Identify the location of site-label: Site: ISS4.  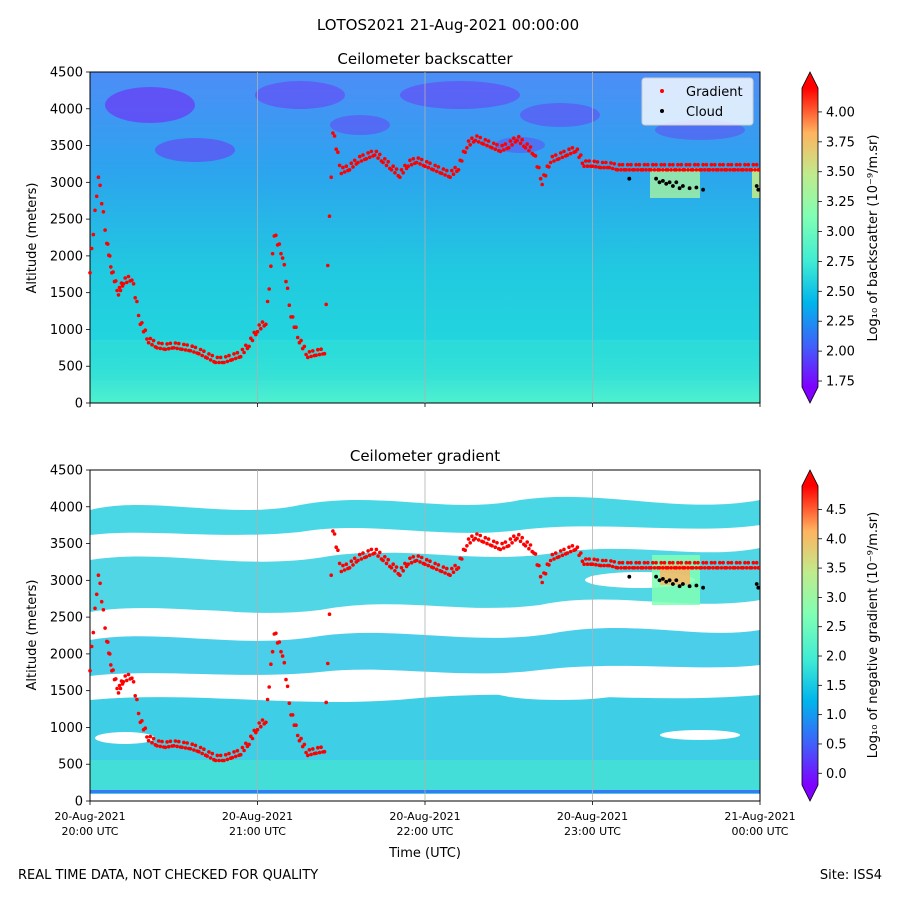
(850, 875).